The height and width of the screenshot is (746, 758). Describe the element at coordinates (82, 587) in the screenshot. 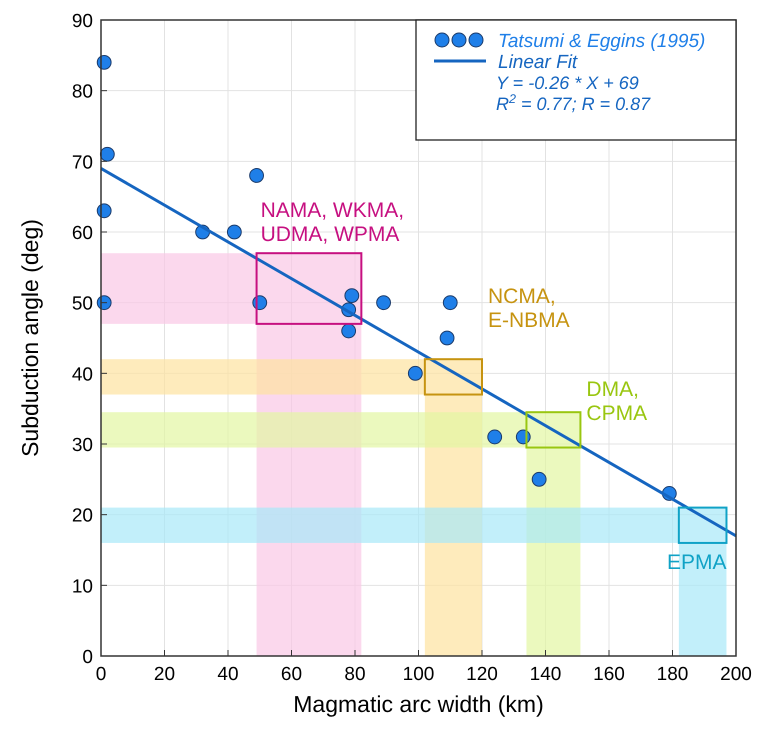

I see `y-tick-label: 10` at that location.